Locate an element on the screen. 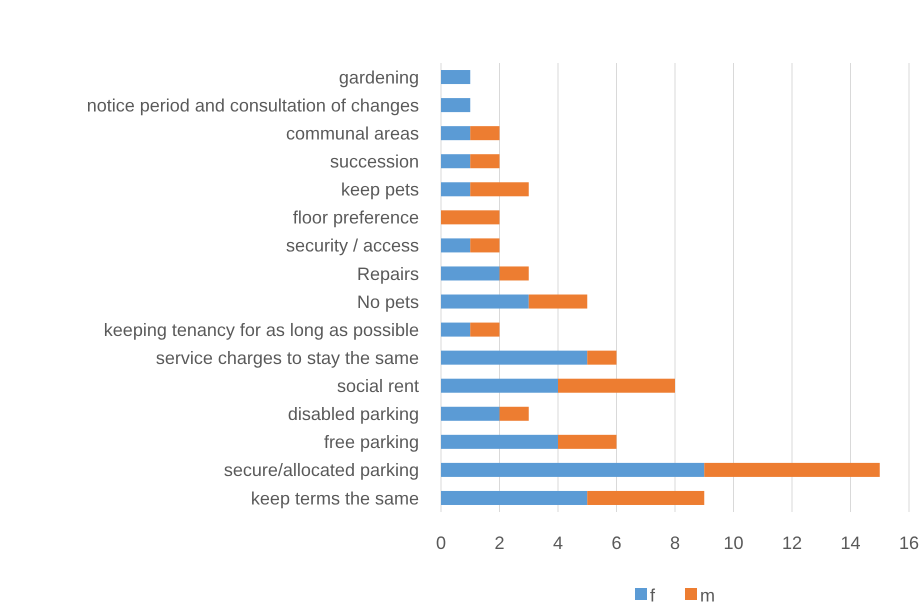  legend-label: f is located at coordinates (653, 595).